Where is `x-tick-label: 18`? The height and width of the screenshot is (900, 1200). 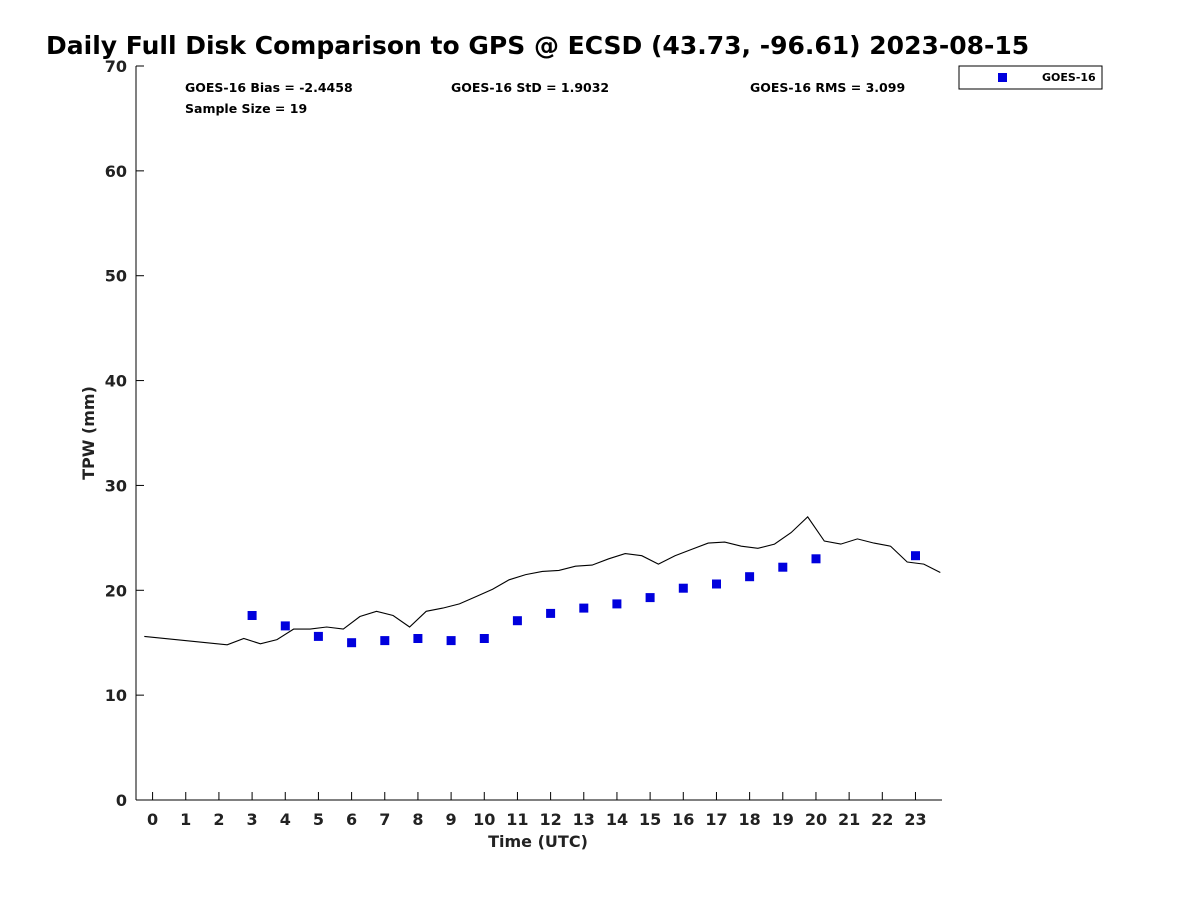
x-tick-label: 18 is located at coordinates (749, 819).